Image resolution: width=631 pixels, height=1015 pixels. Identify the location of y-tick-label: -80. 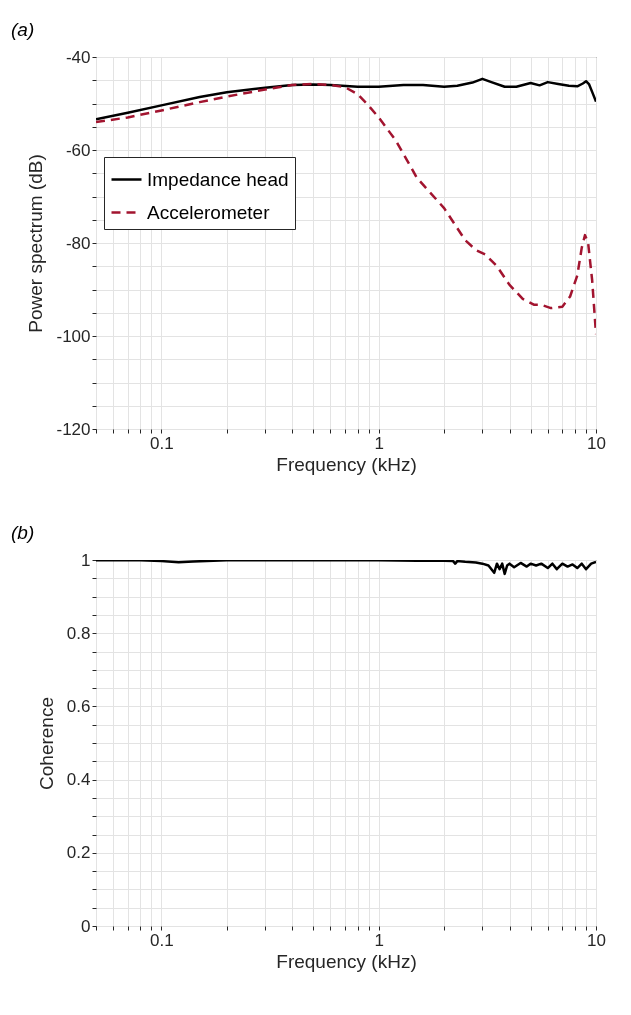
(78, 243).